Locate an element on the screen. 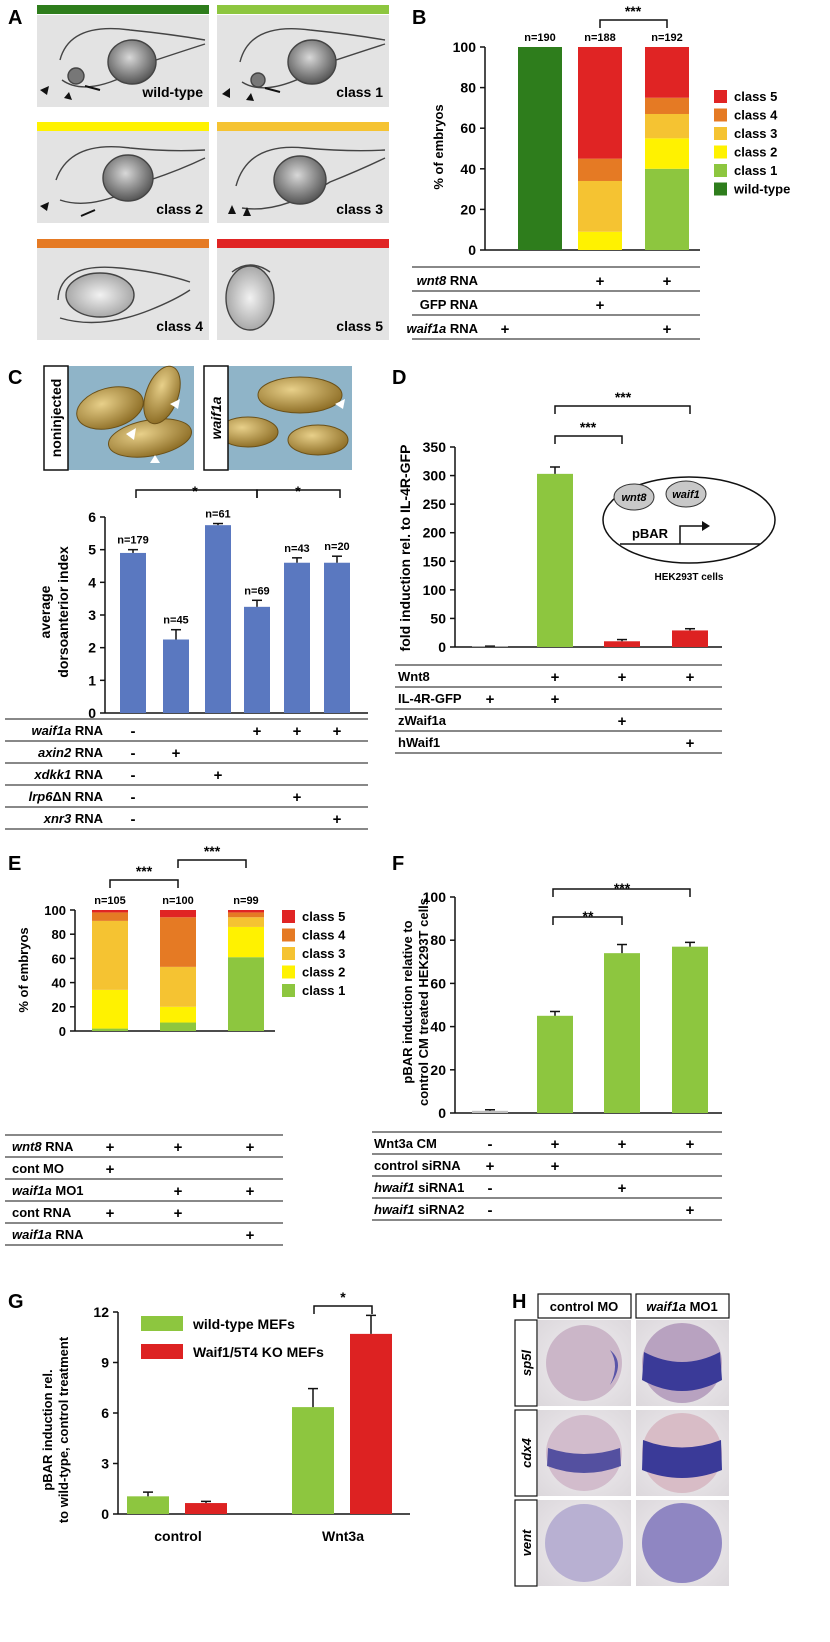  plasmid-wnt8 is located at coordinates (634, 497).